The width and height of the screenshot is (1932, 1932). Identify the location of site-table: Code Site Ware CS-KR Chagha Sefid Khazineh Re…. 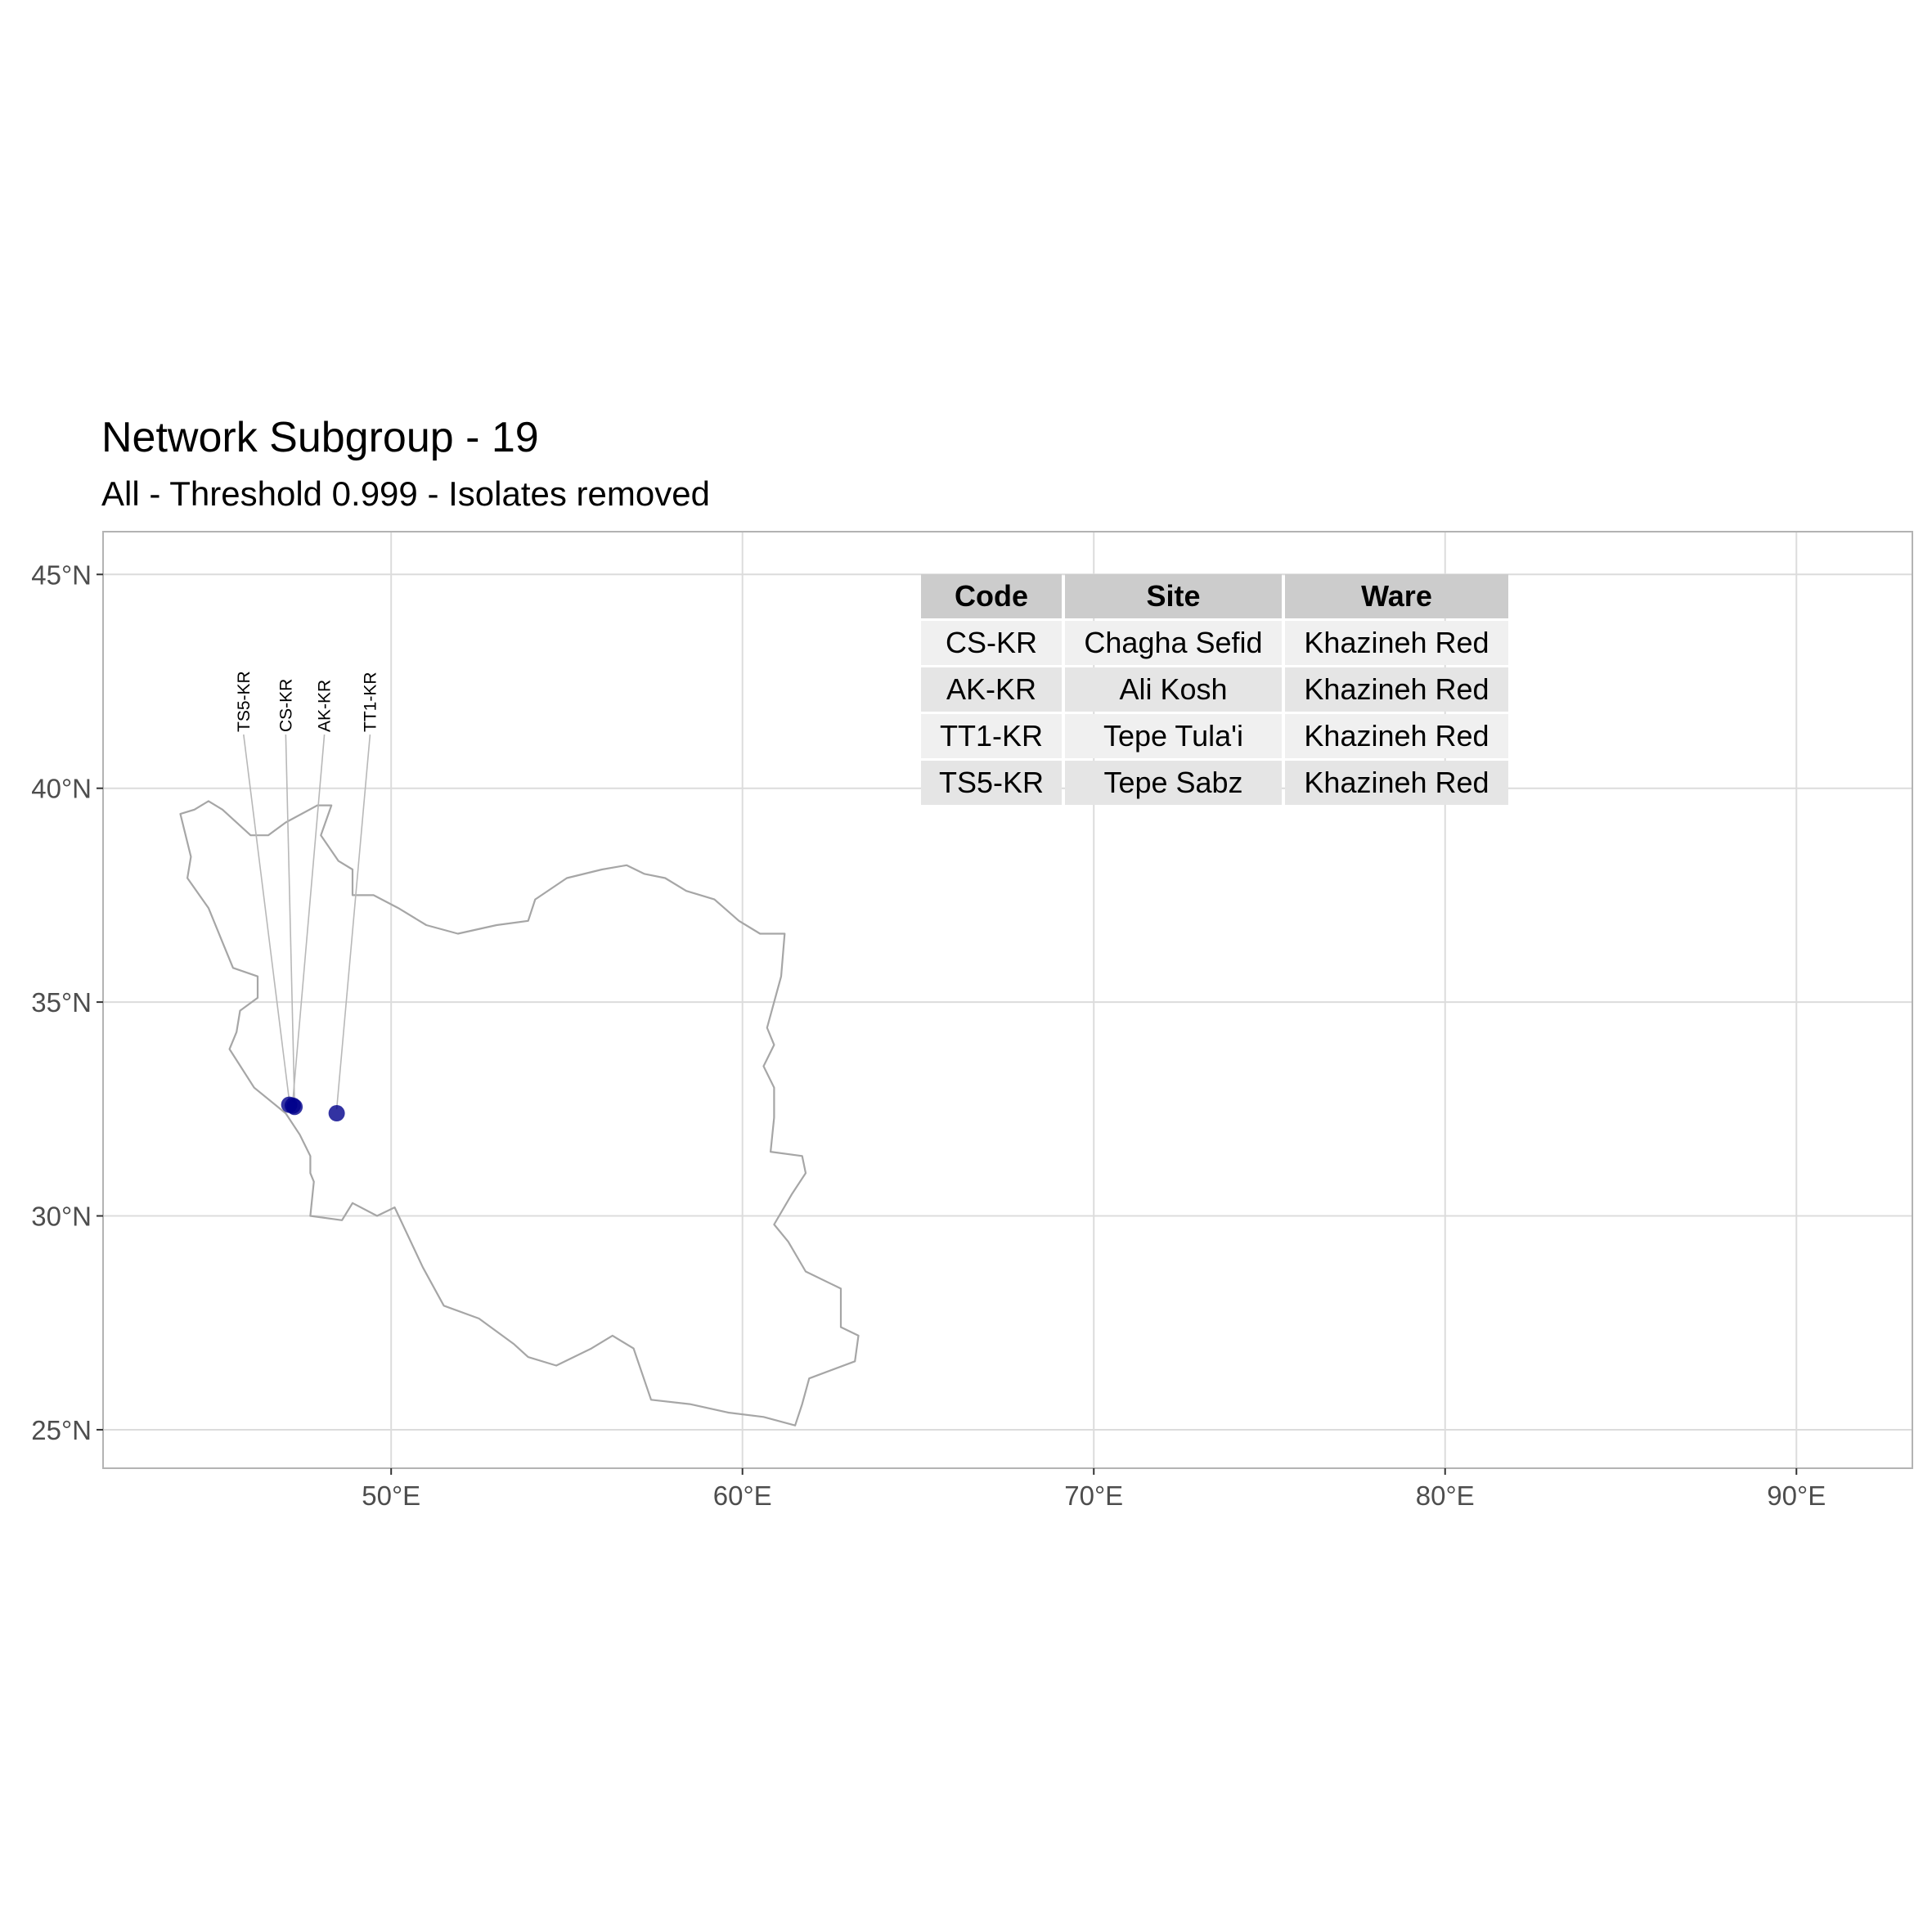
(1214, 689).